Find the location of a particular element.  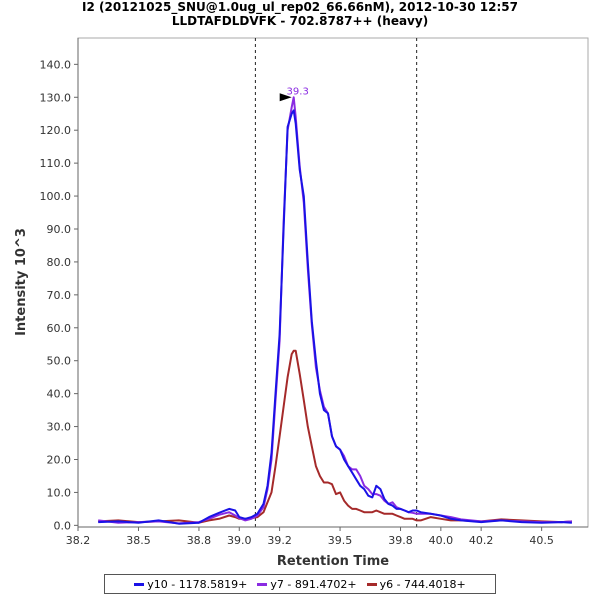

x-tick-label: 38.8 is located at coordinates (199, 540).